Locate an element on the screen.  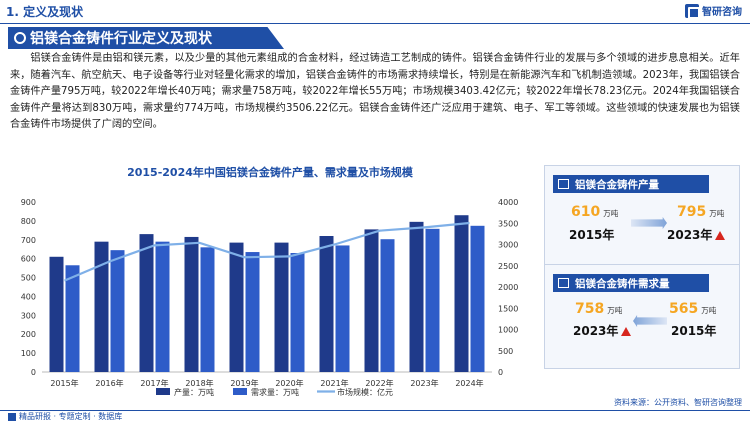
y-left-tick-label: 700 is located at coordinates (28, 240).